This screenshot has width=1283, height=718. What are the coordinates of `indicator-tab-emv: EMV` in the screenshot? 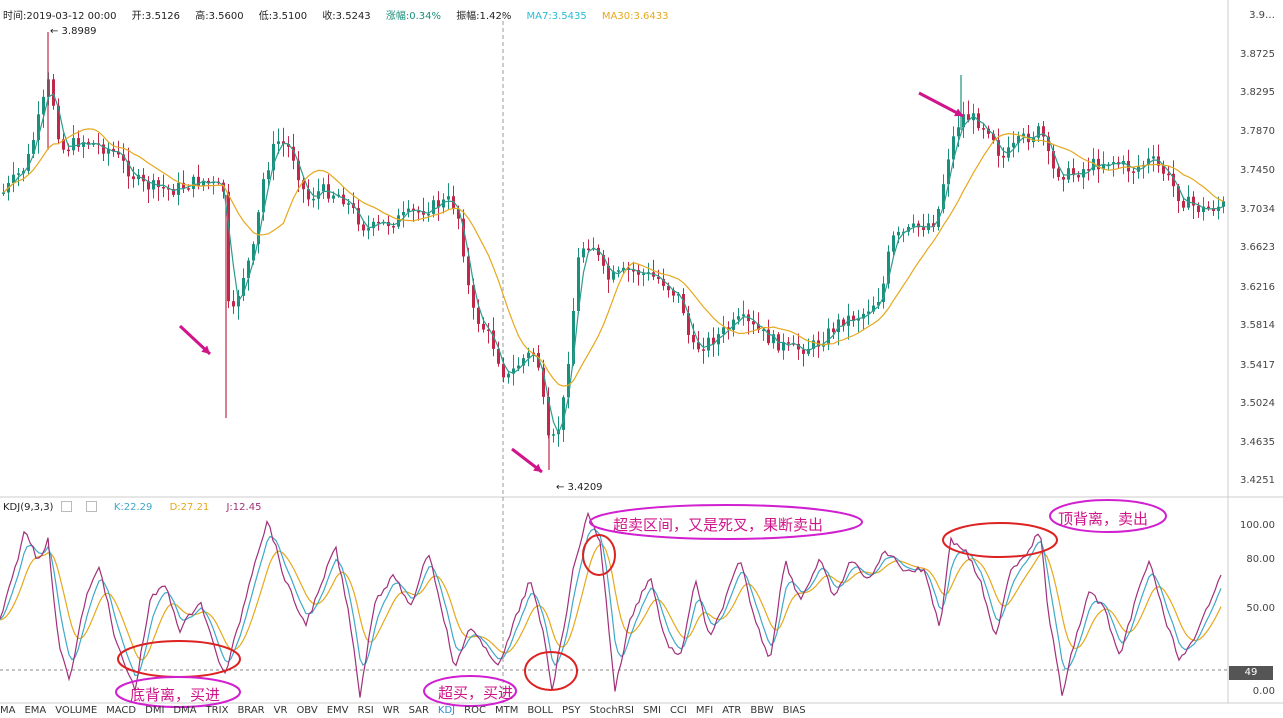 It's located at (337, 710).